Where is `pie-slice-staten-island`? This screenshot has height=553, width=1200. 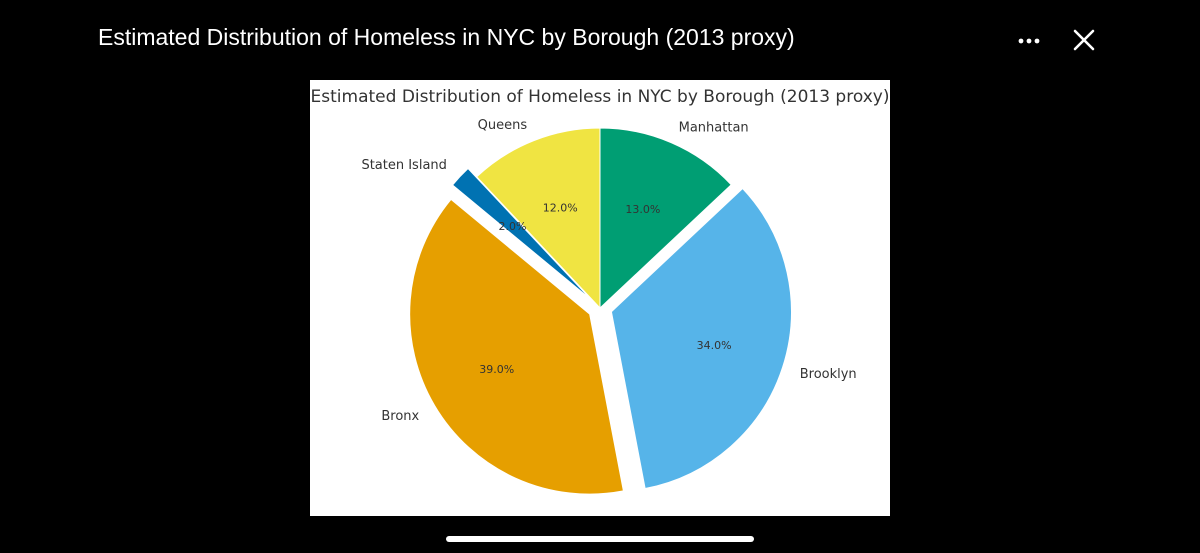
pie-slice-staten-island is located at coordinates (521, 234).